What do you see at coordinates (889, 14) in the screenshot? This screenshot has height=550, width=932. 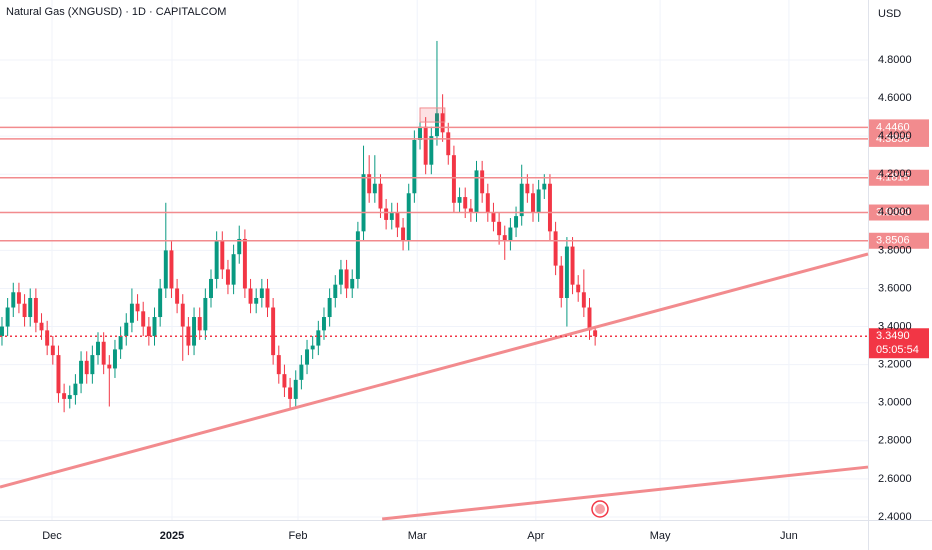 I see `currency: USD` at bounding box center [889, 14].